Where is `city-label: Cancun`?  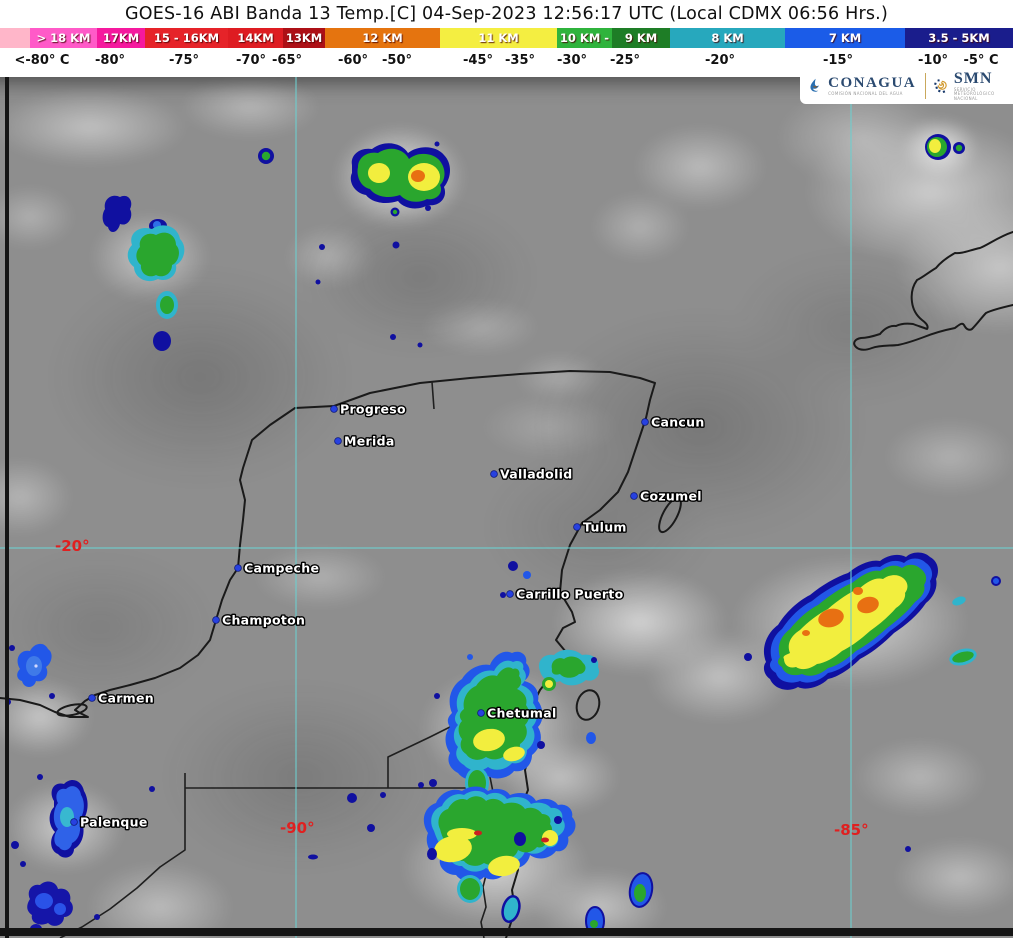
city-label: Cancun is located at coordinates (678, 422).